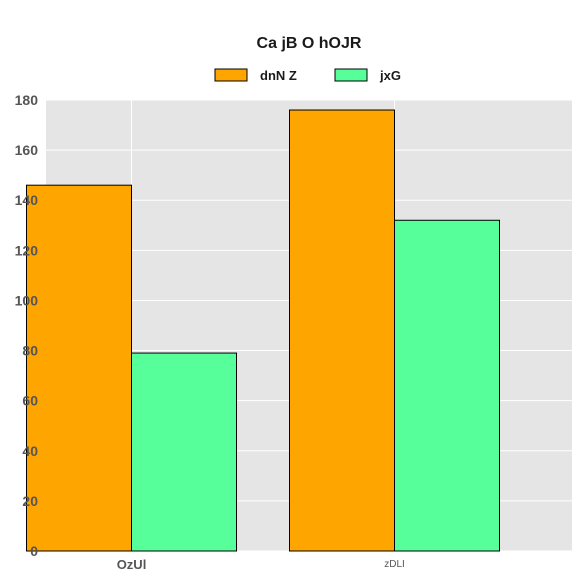  Describe the element at coordinates (30, 501) in the screenshot. I see `y-tick-label-1: 20` at that location.